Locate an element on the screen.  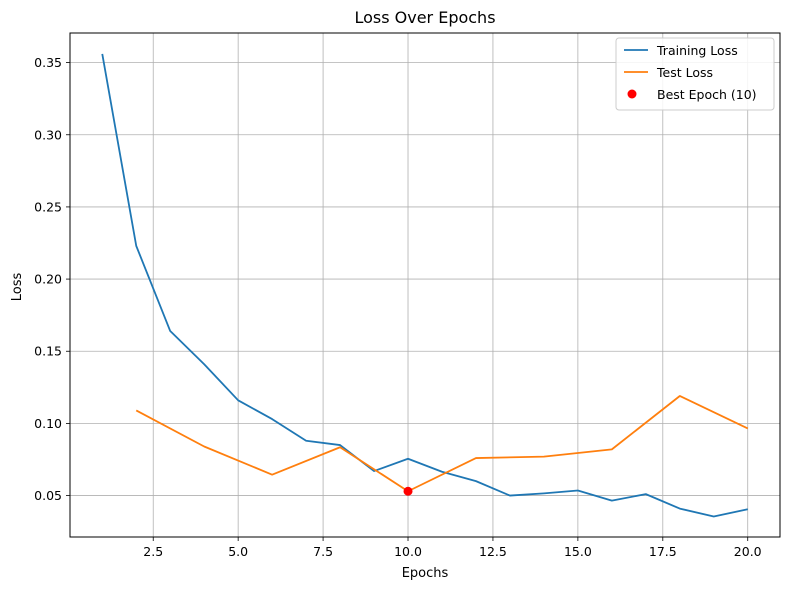
y-tick-label: 0.35 is located at coordinates (48, 62).